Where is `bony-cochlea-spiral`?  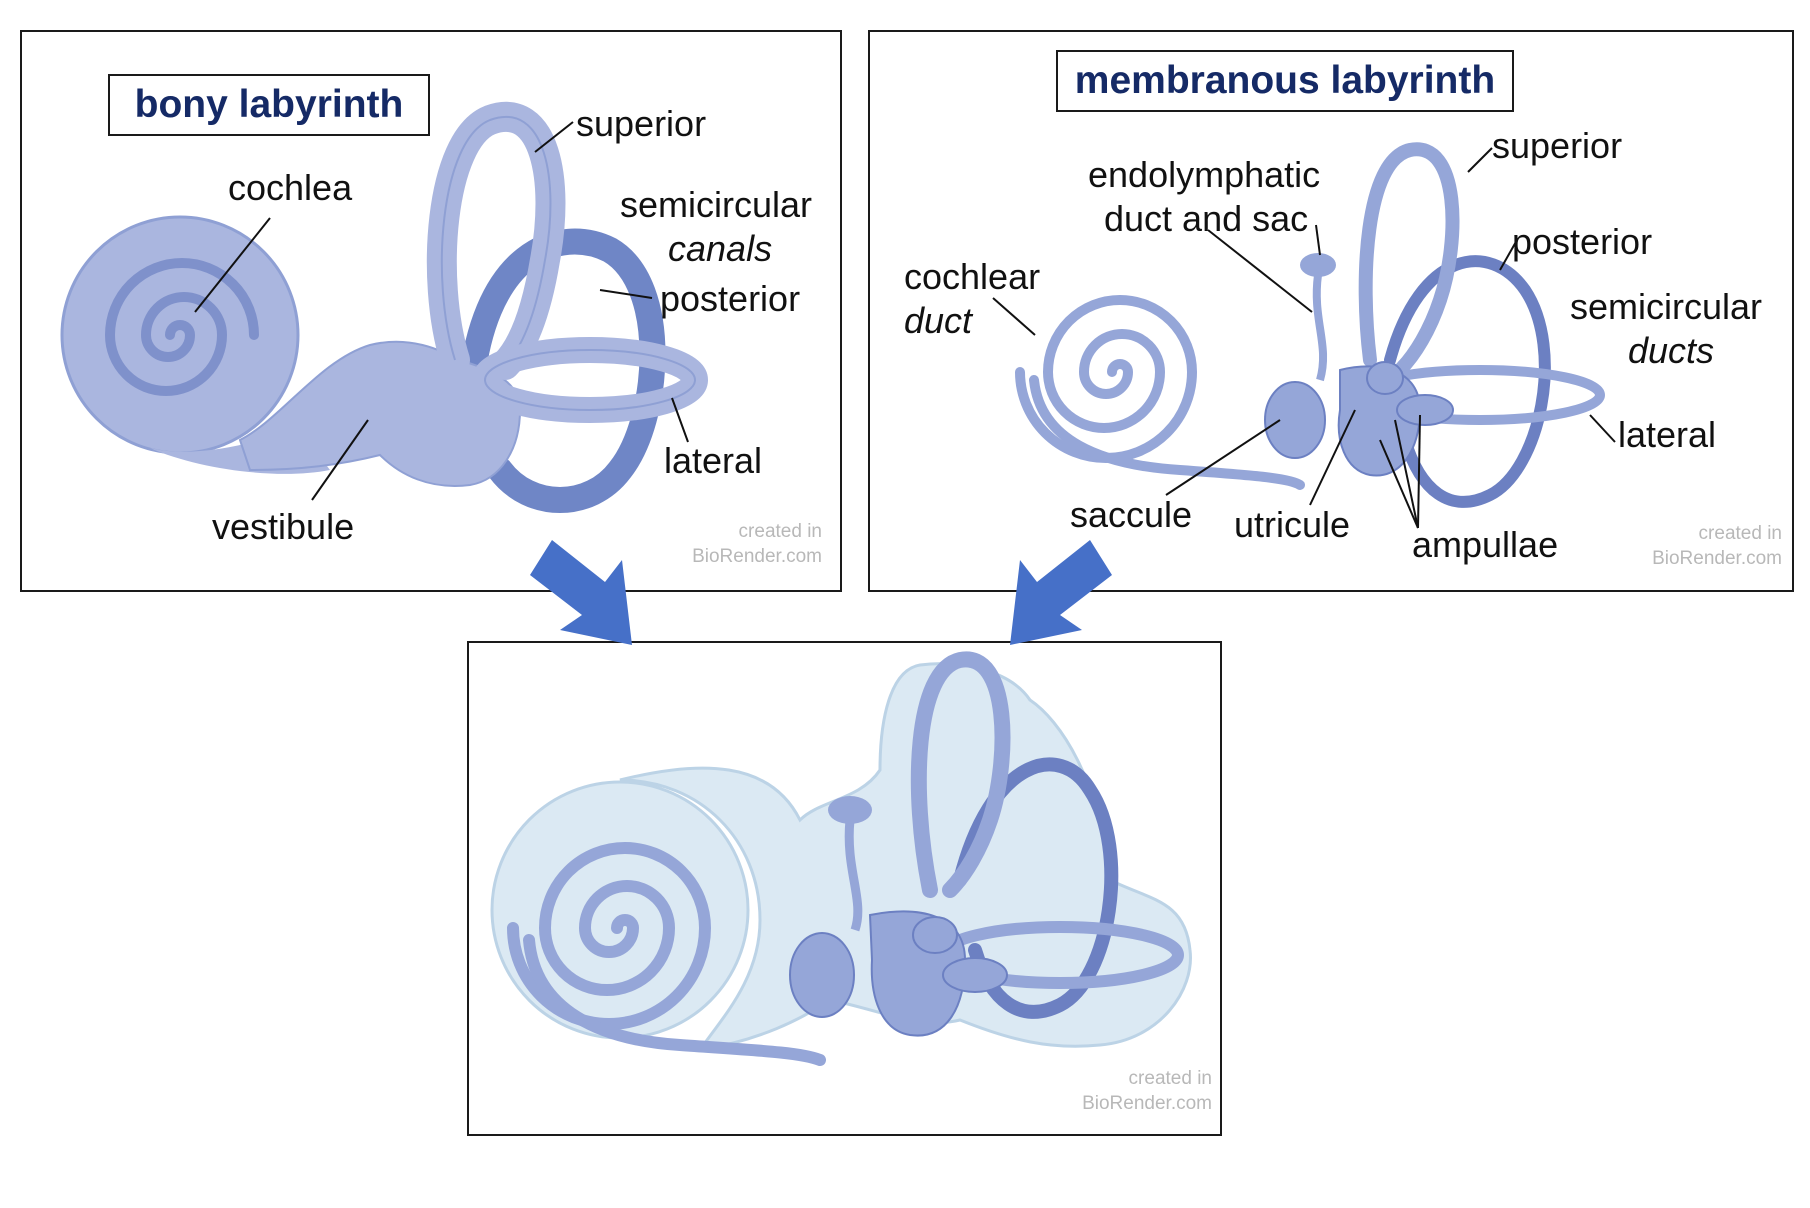
bony-cochlea-spiral is located at coordinates (181, 327).